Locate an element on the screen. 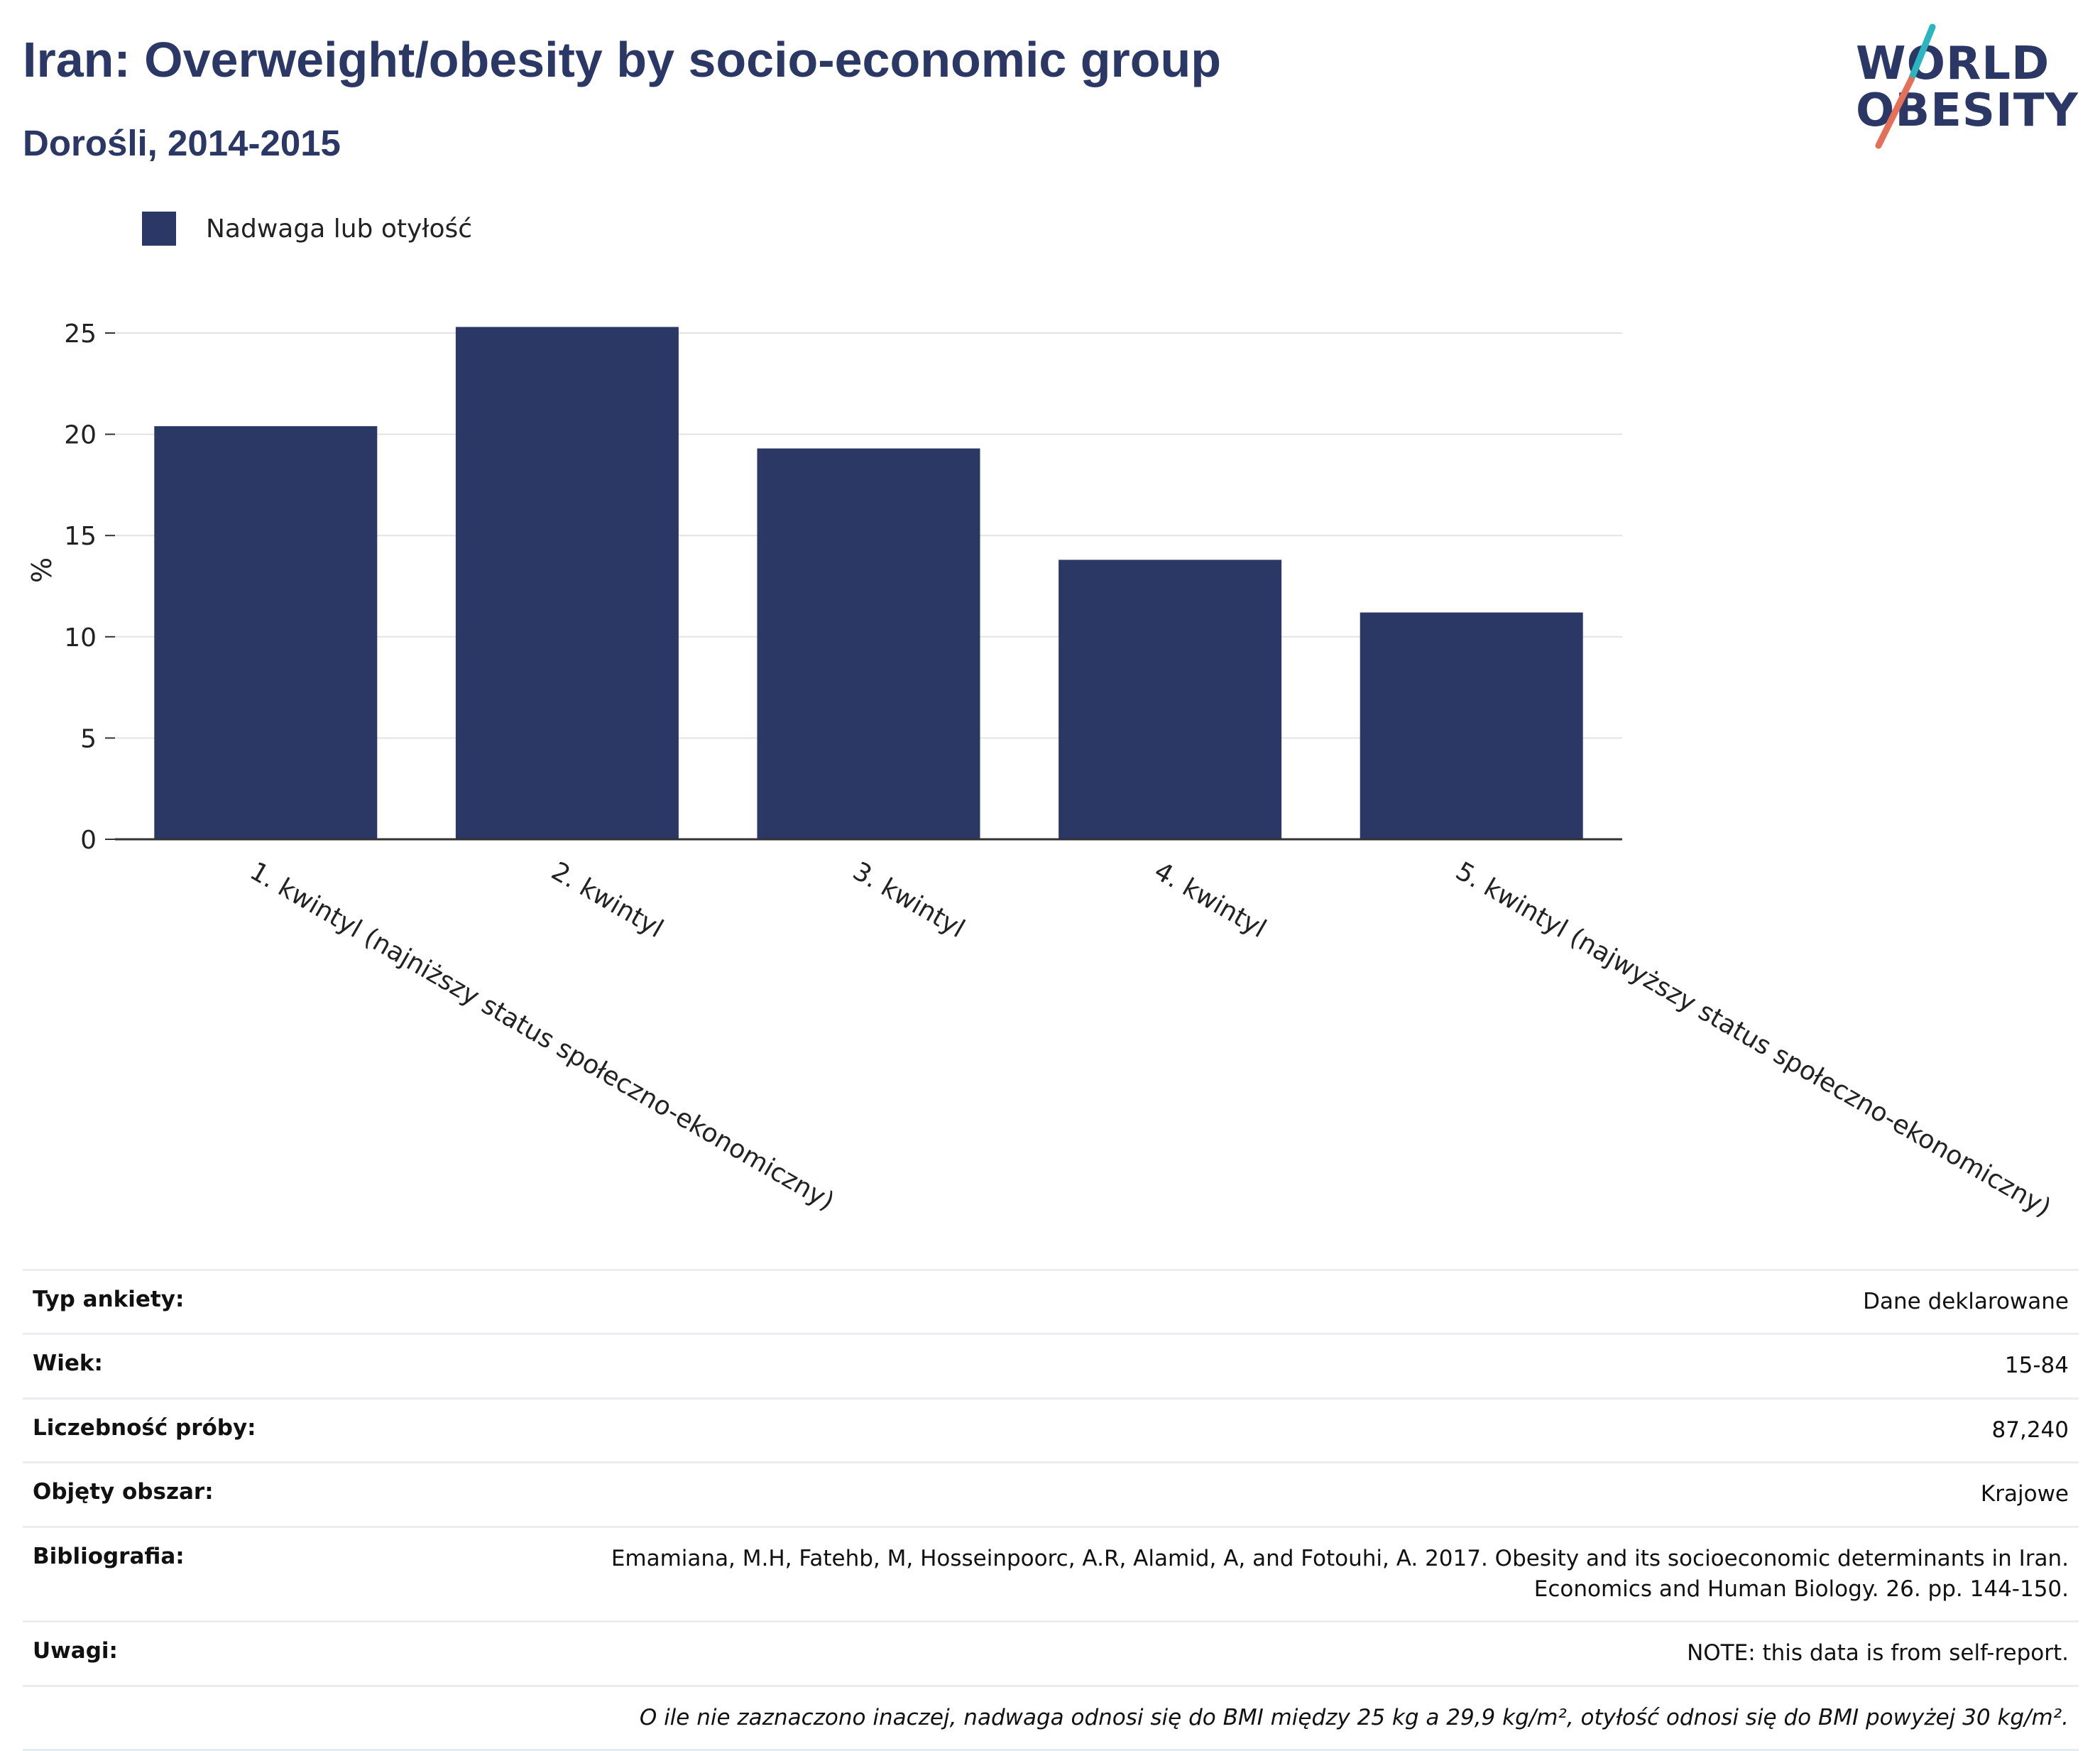  metadata-label: Typ ankiety: is located at coordinates (109, 1299).